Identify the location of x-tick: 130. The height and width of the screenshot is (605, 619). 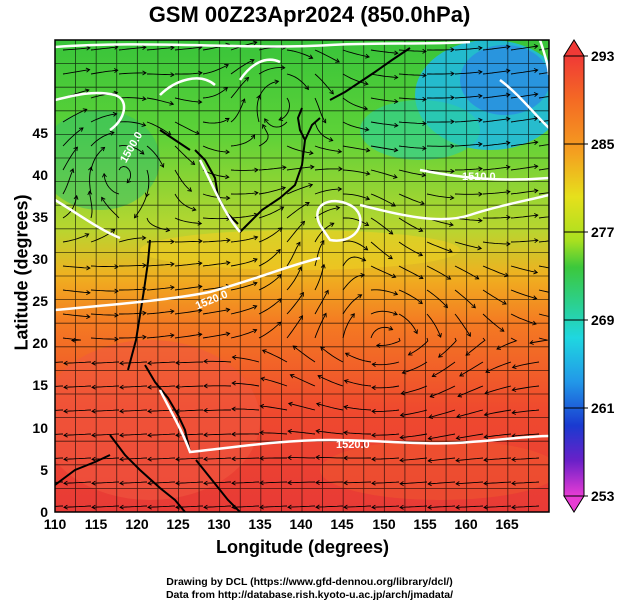
(219, 524).